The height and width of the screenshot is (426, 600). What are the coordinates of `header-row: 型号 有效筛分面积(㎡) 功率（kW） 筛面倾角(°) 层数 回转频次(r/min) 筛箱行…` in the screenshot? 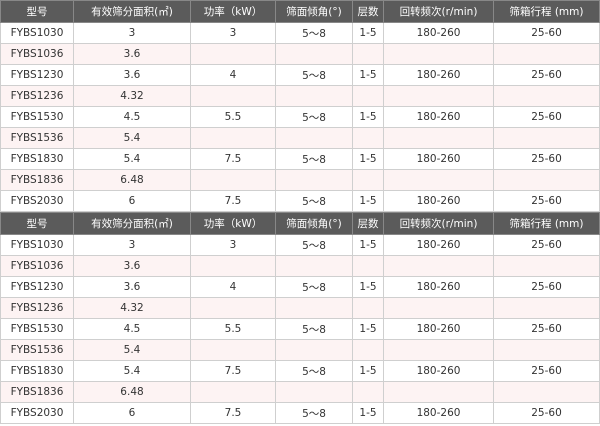 It's located at (300, 223).